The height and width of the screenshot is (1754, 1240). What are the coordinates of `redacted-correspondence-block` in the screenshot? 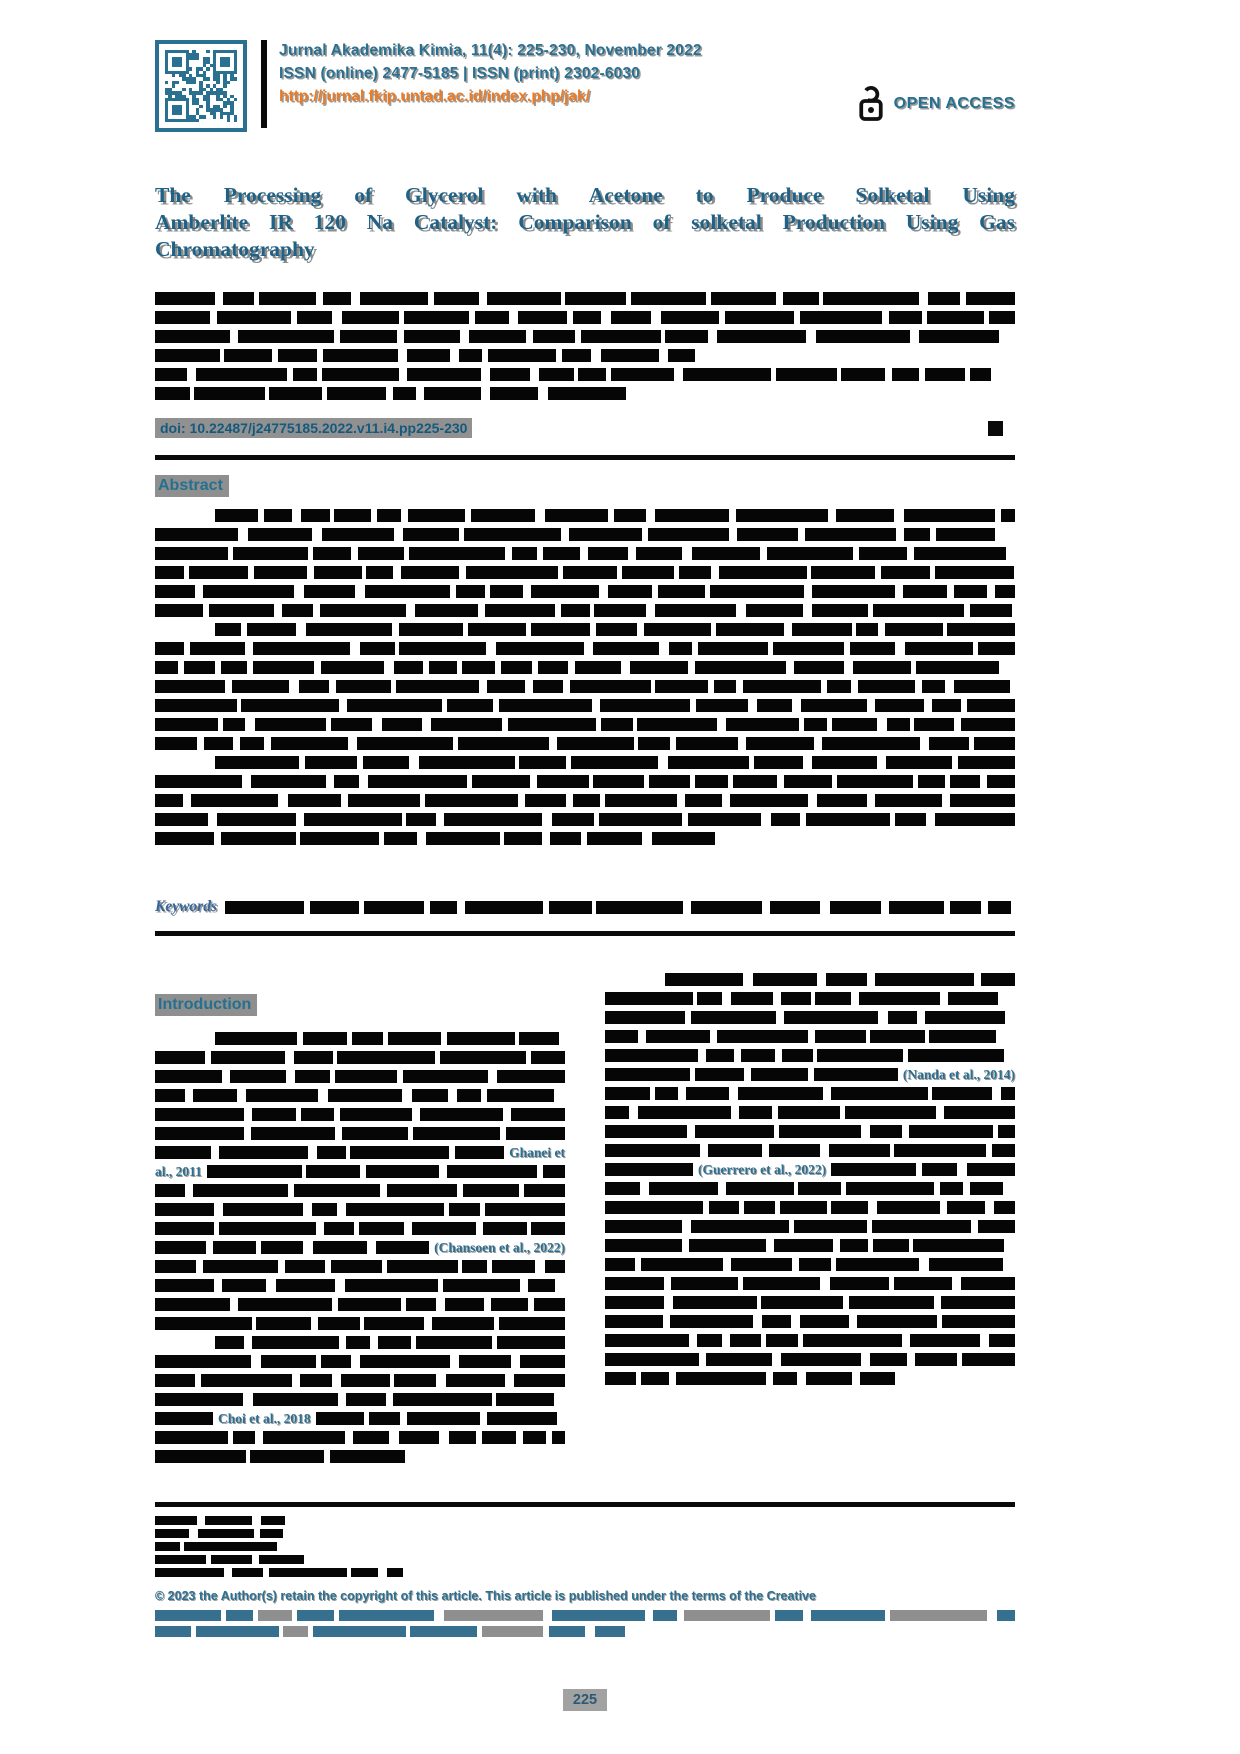 It's located at (585, 1546).